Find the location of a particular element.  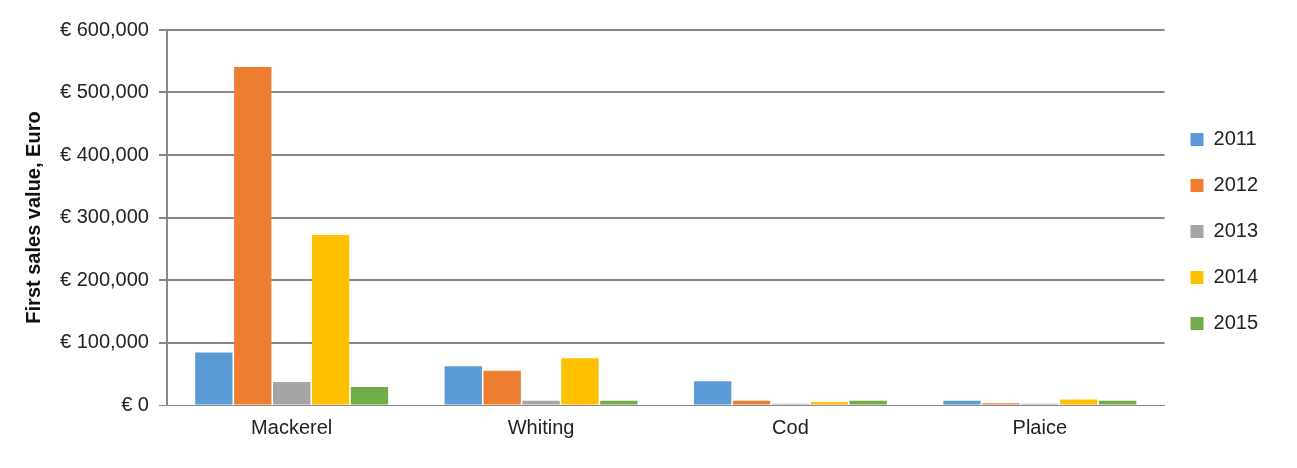

y-tick-label: € 100,000 is located at coordinates (104, 341).